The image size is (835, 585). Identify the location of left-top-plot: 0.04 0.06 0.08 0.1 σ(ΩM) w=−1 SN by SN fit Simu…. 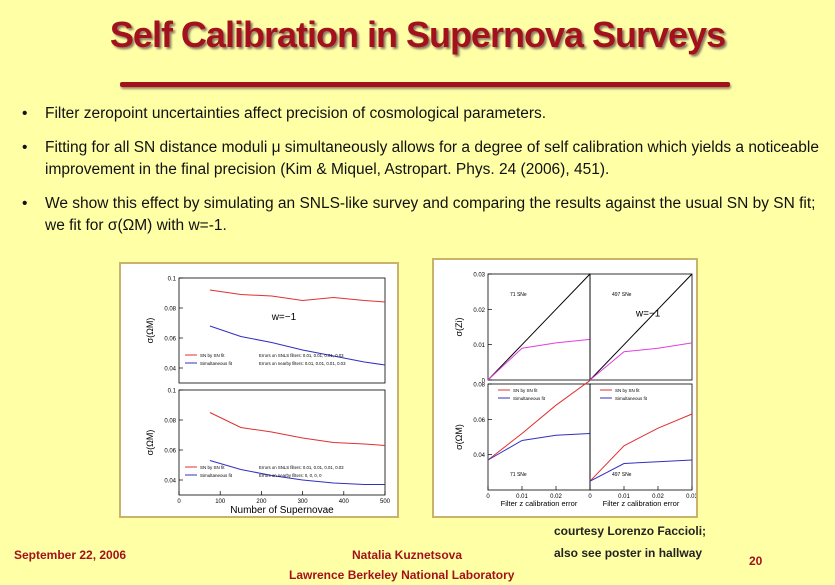
(265, 330).